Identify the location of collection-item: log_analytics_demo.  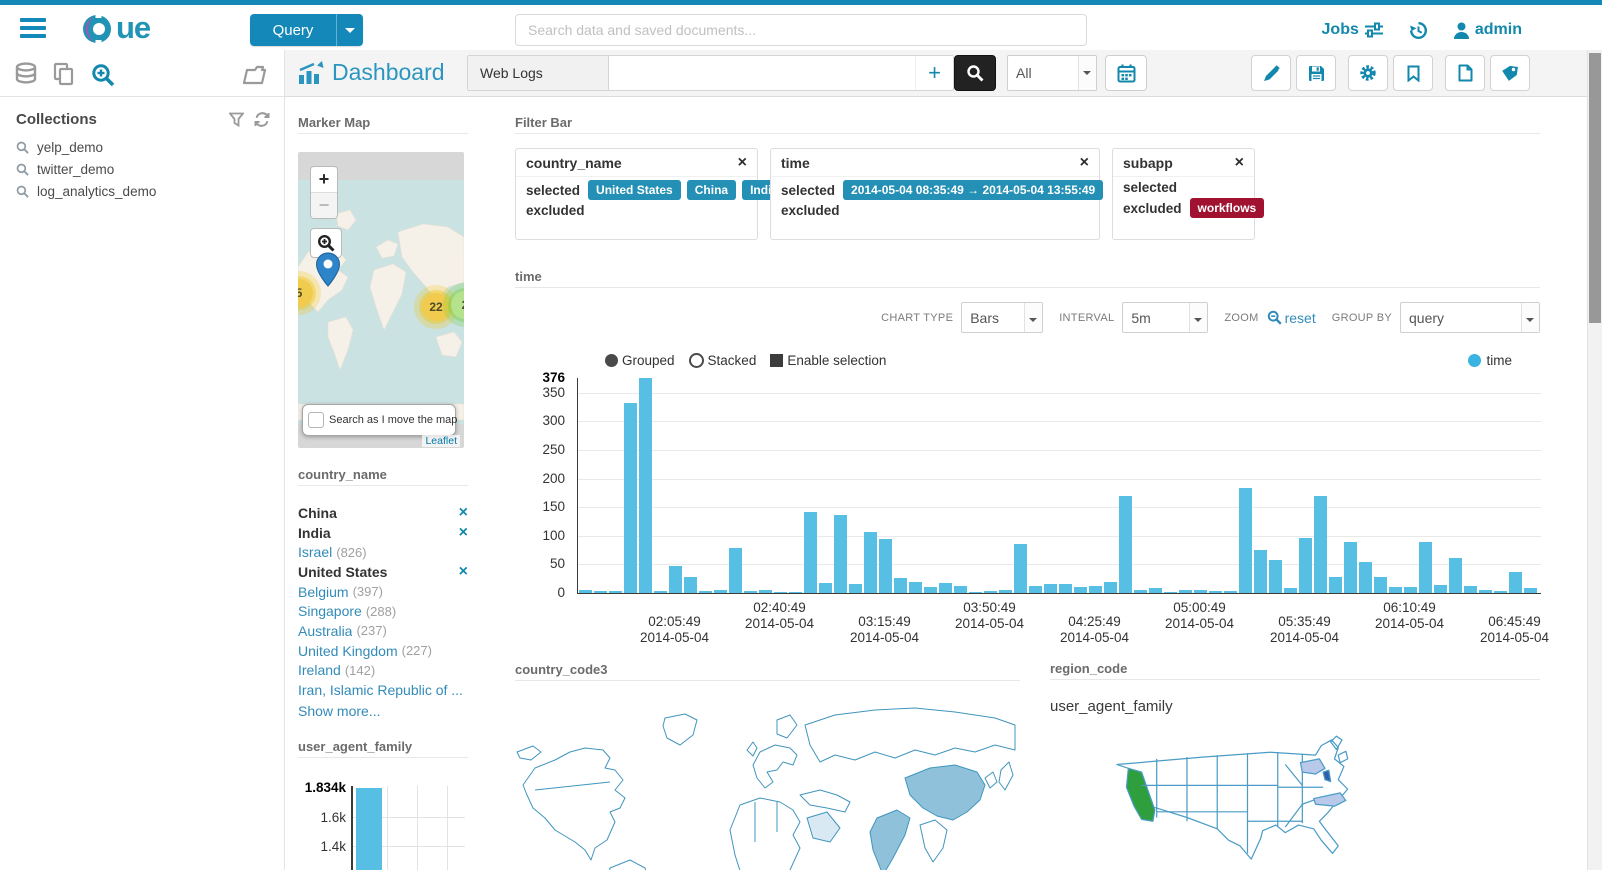
(142, 191).